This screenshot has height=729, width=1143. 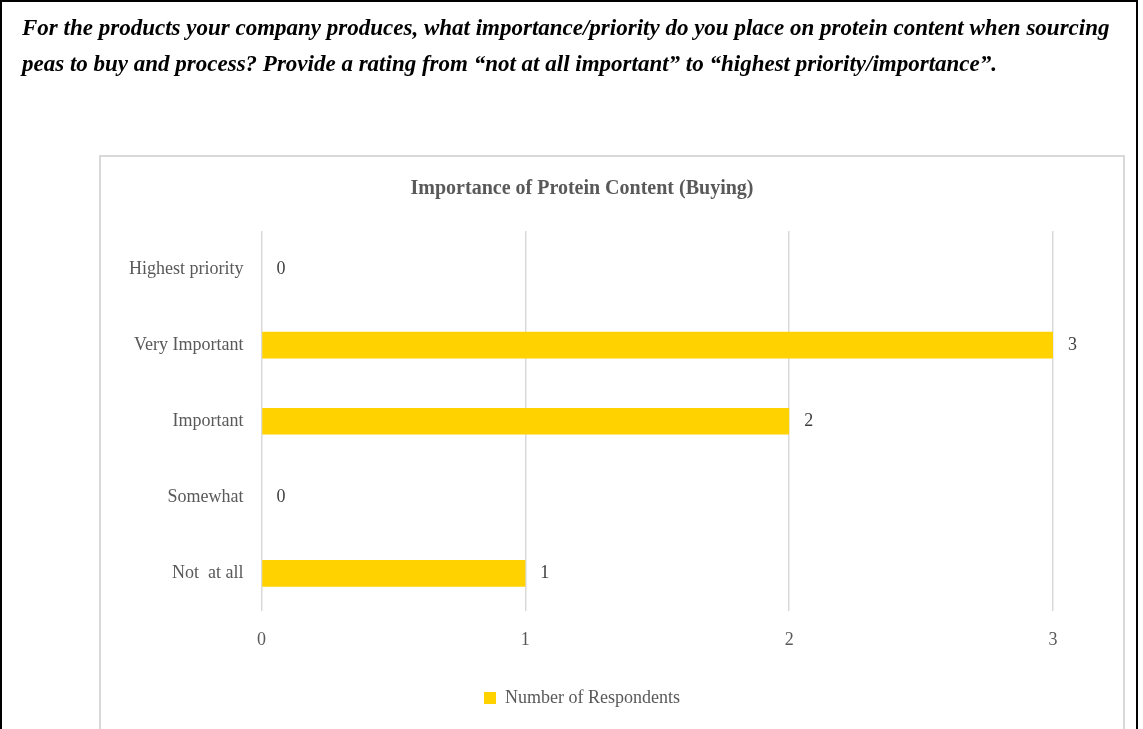 I want to click on y-tick-label: Not at all, so click(x=208, y=572).